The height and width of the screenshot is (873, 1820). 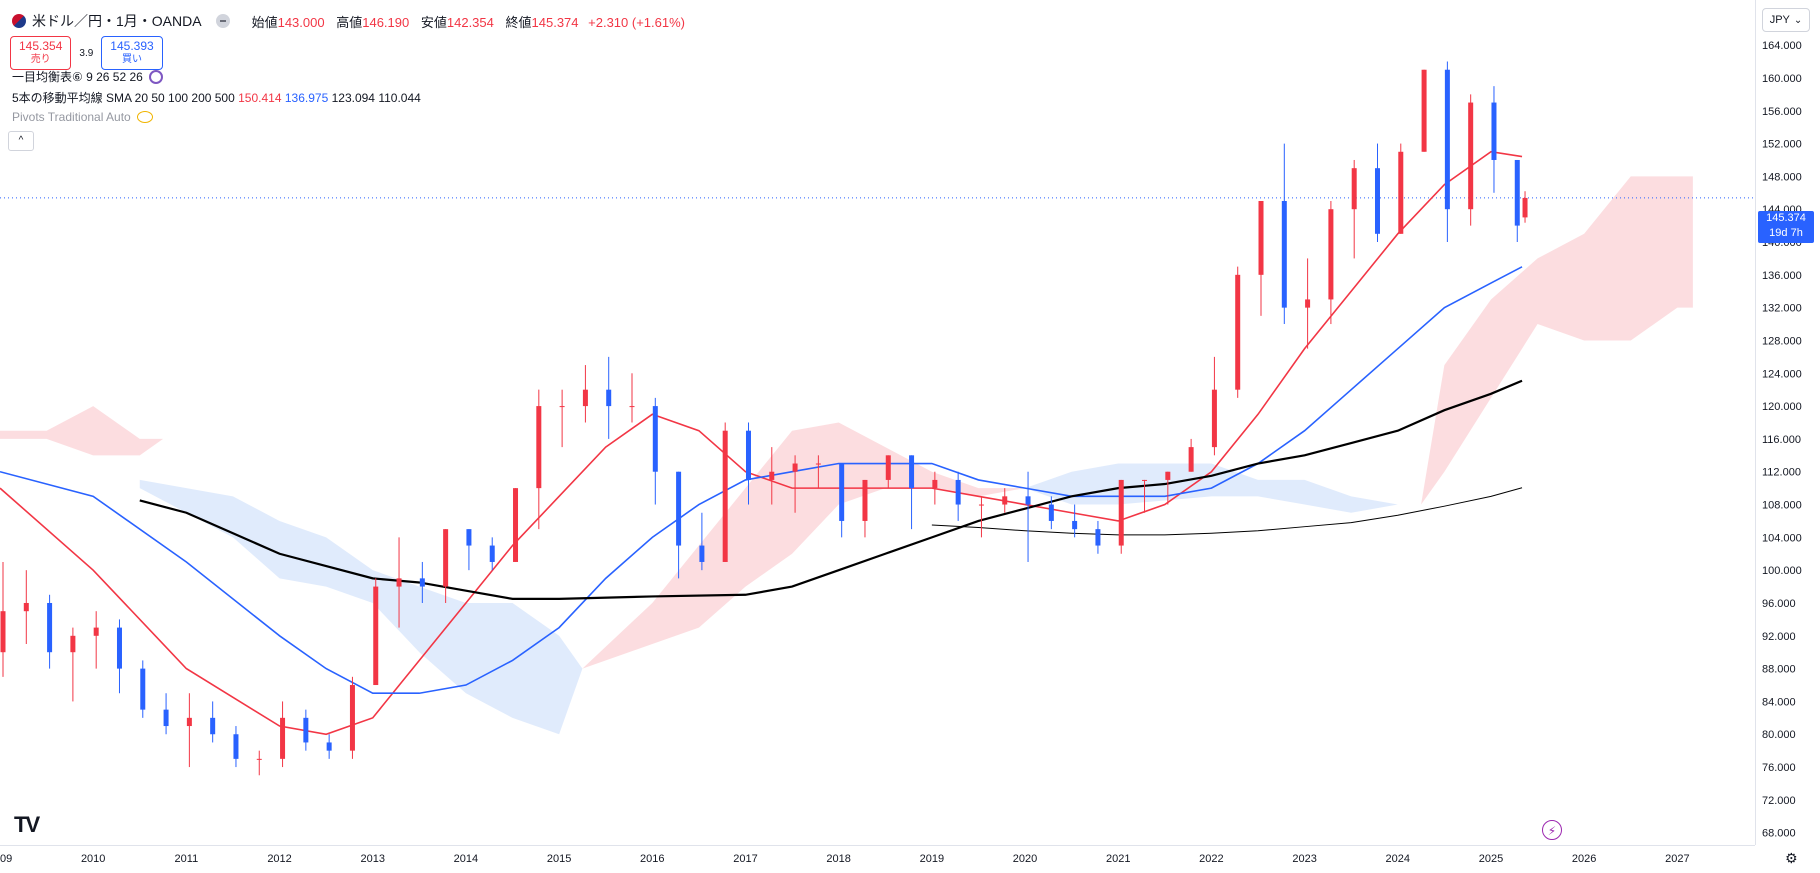 What do you see at coordinates (264, 22) in the screenshot?
I see `open-label: 始値` at bounding box center [264, 22].